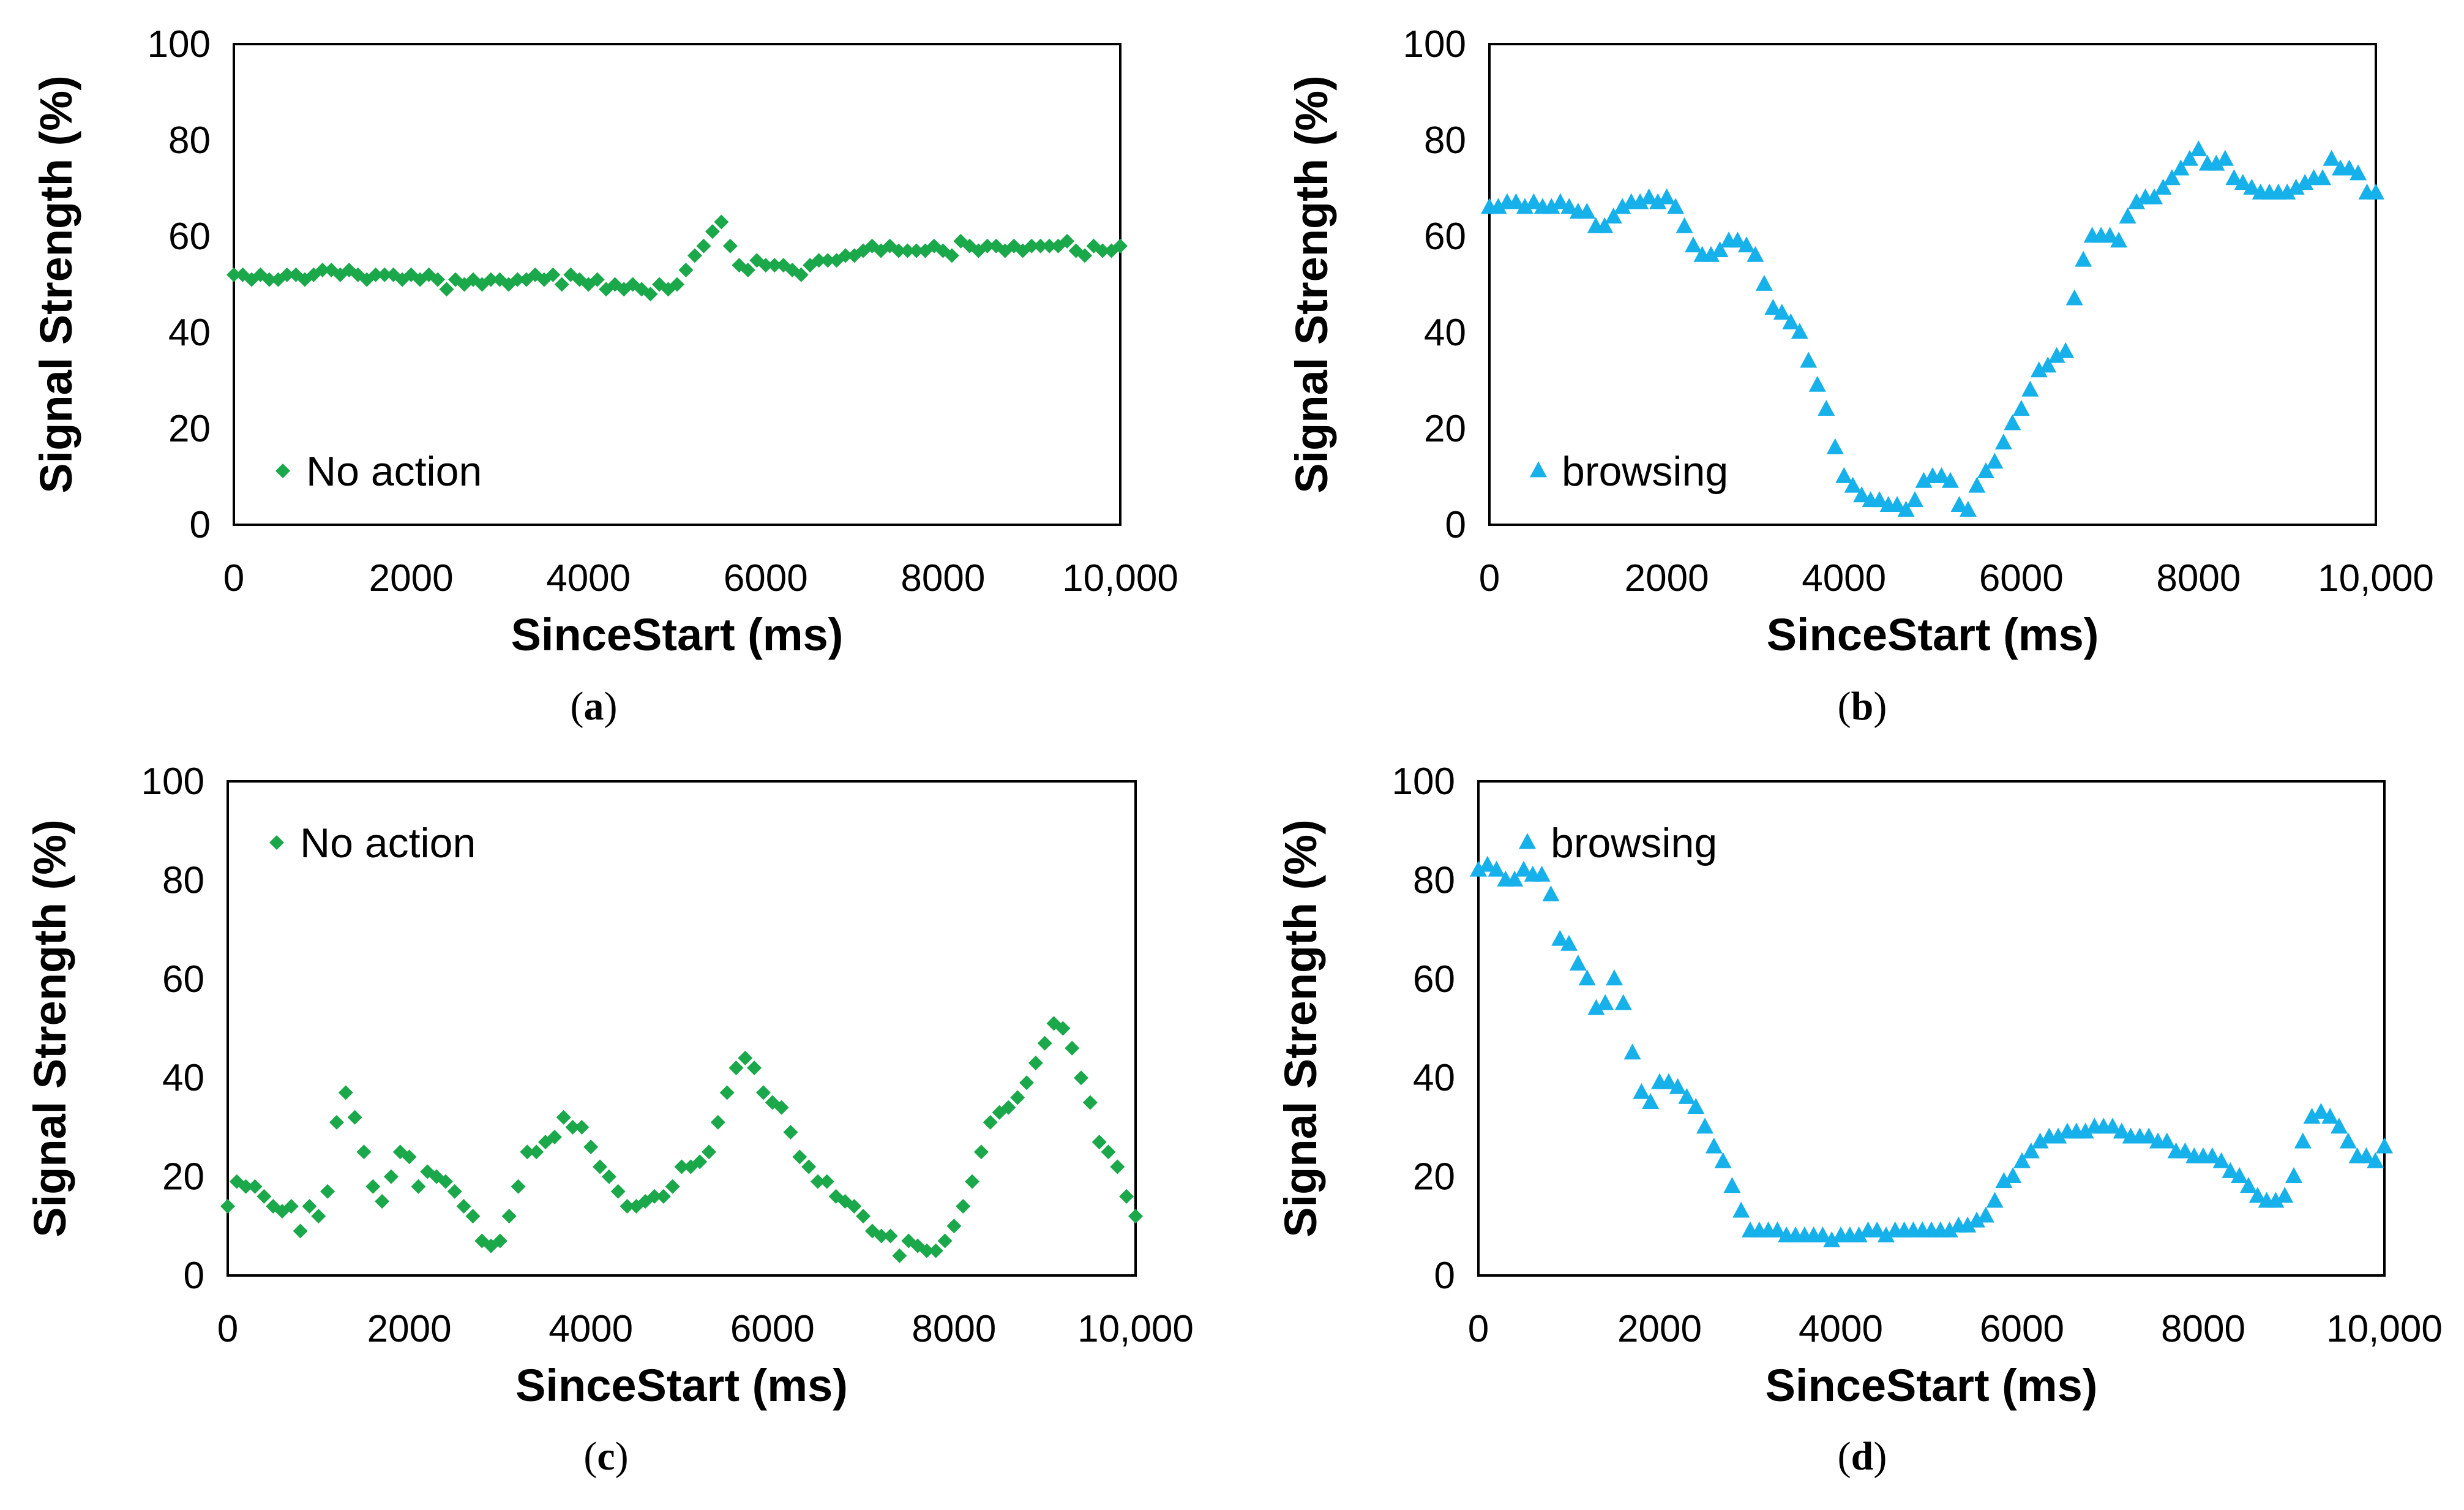 The height and width of the screenshot is (1510, 2464). What do you see at coordinates (282, 471) in the screenshot?
I see `legend-marker` at bounding box center [282, 471].